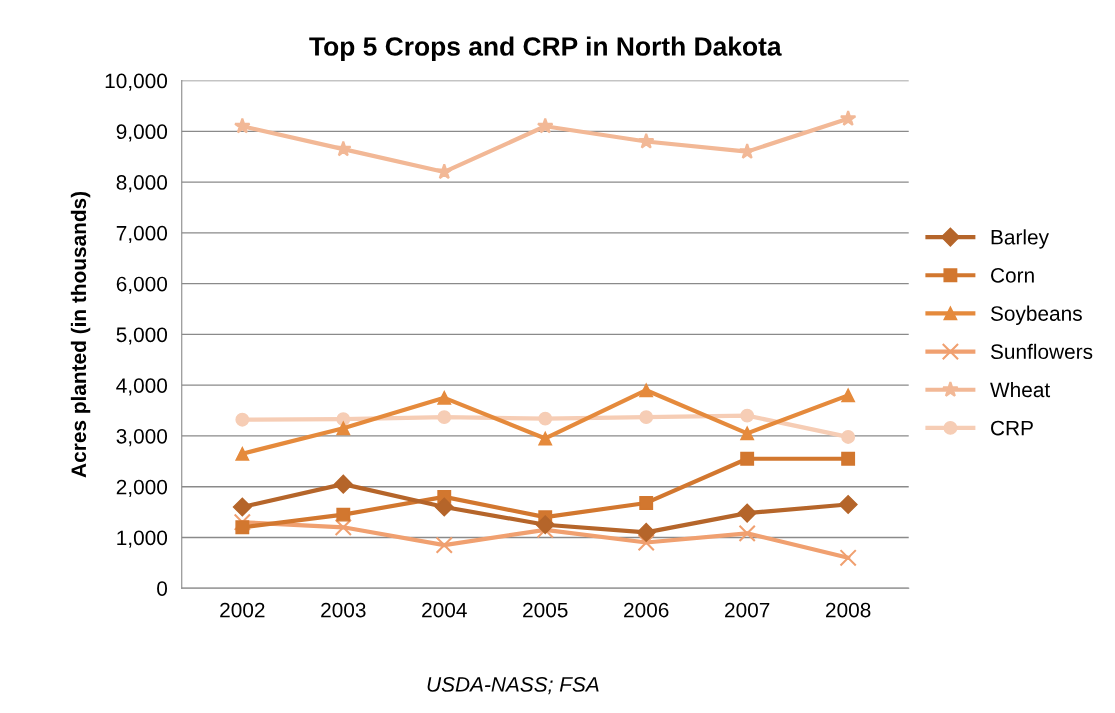 This screenshot has height=713, width=1115. Describe the element at coordinates (646, 610) in the screenshot. I see `x-tick-label: 2006` at that location.